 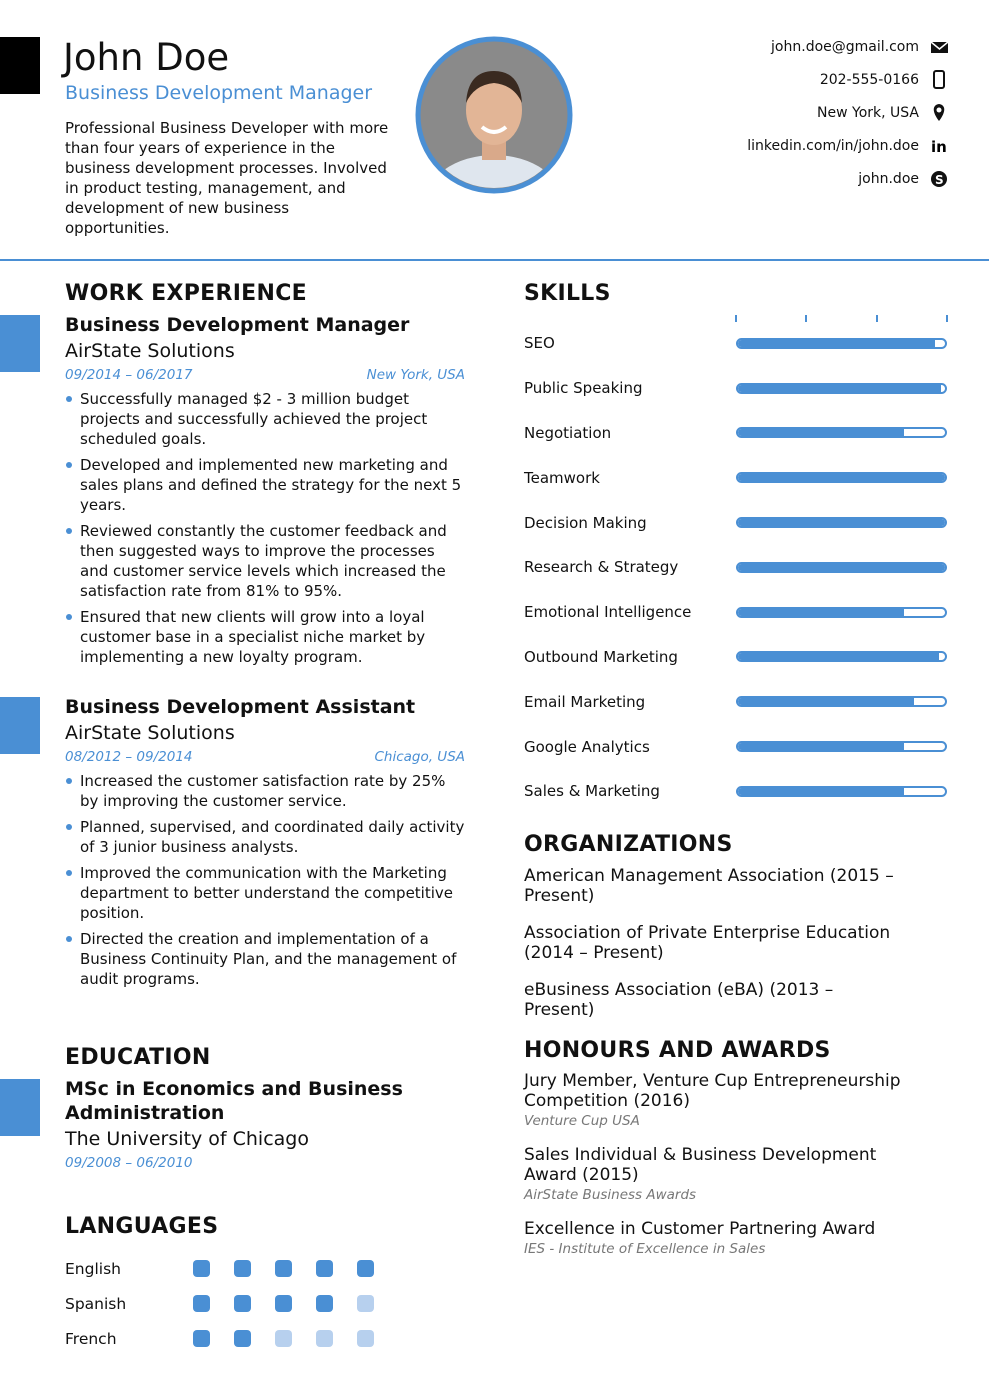 I want to click on skill-name: Sales & Marketing, so click(x=592, y=791).